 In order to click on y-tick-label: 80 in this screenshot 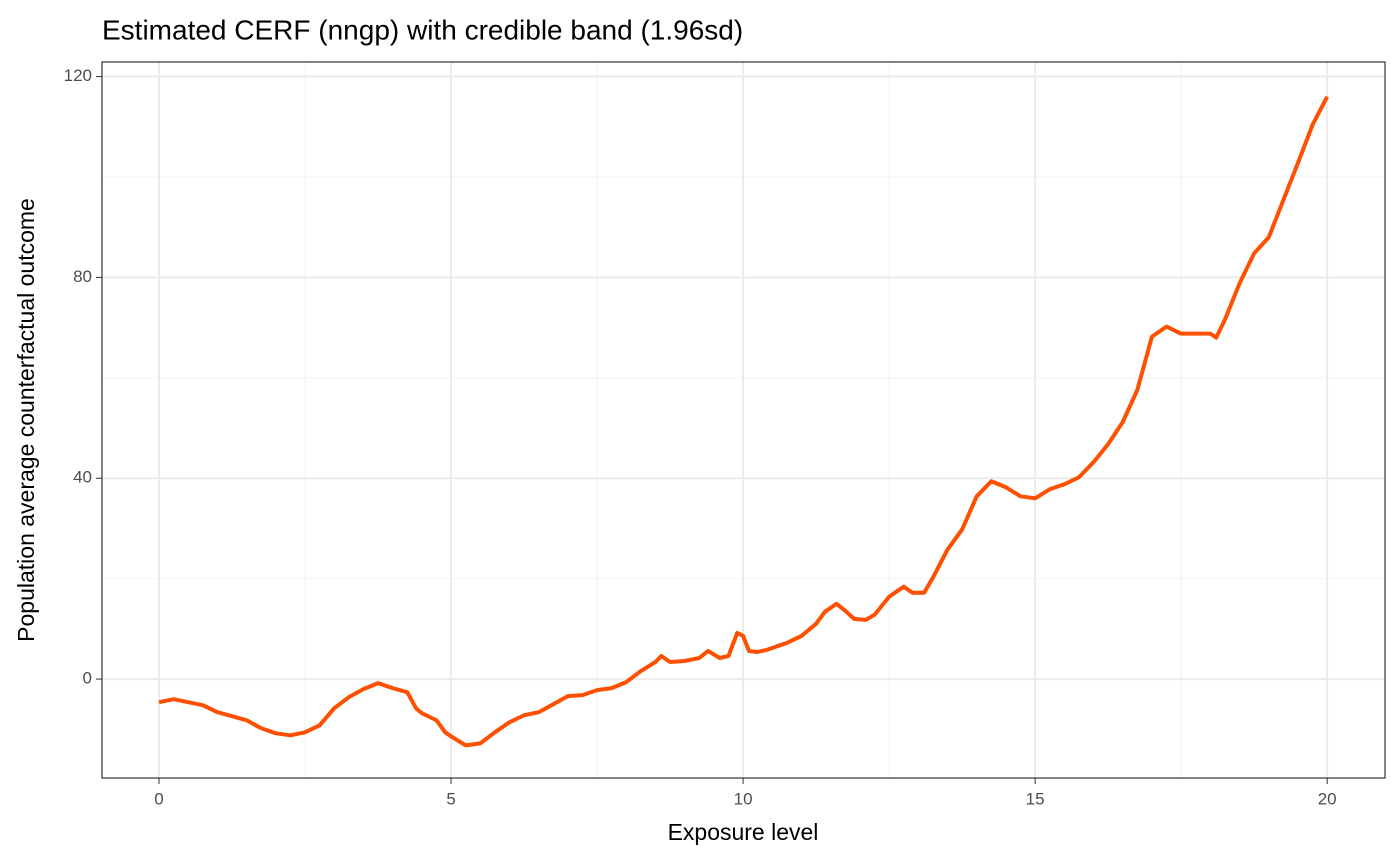, I will do `click(82, 276)`.